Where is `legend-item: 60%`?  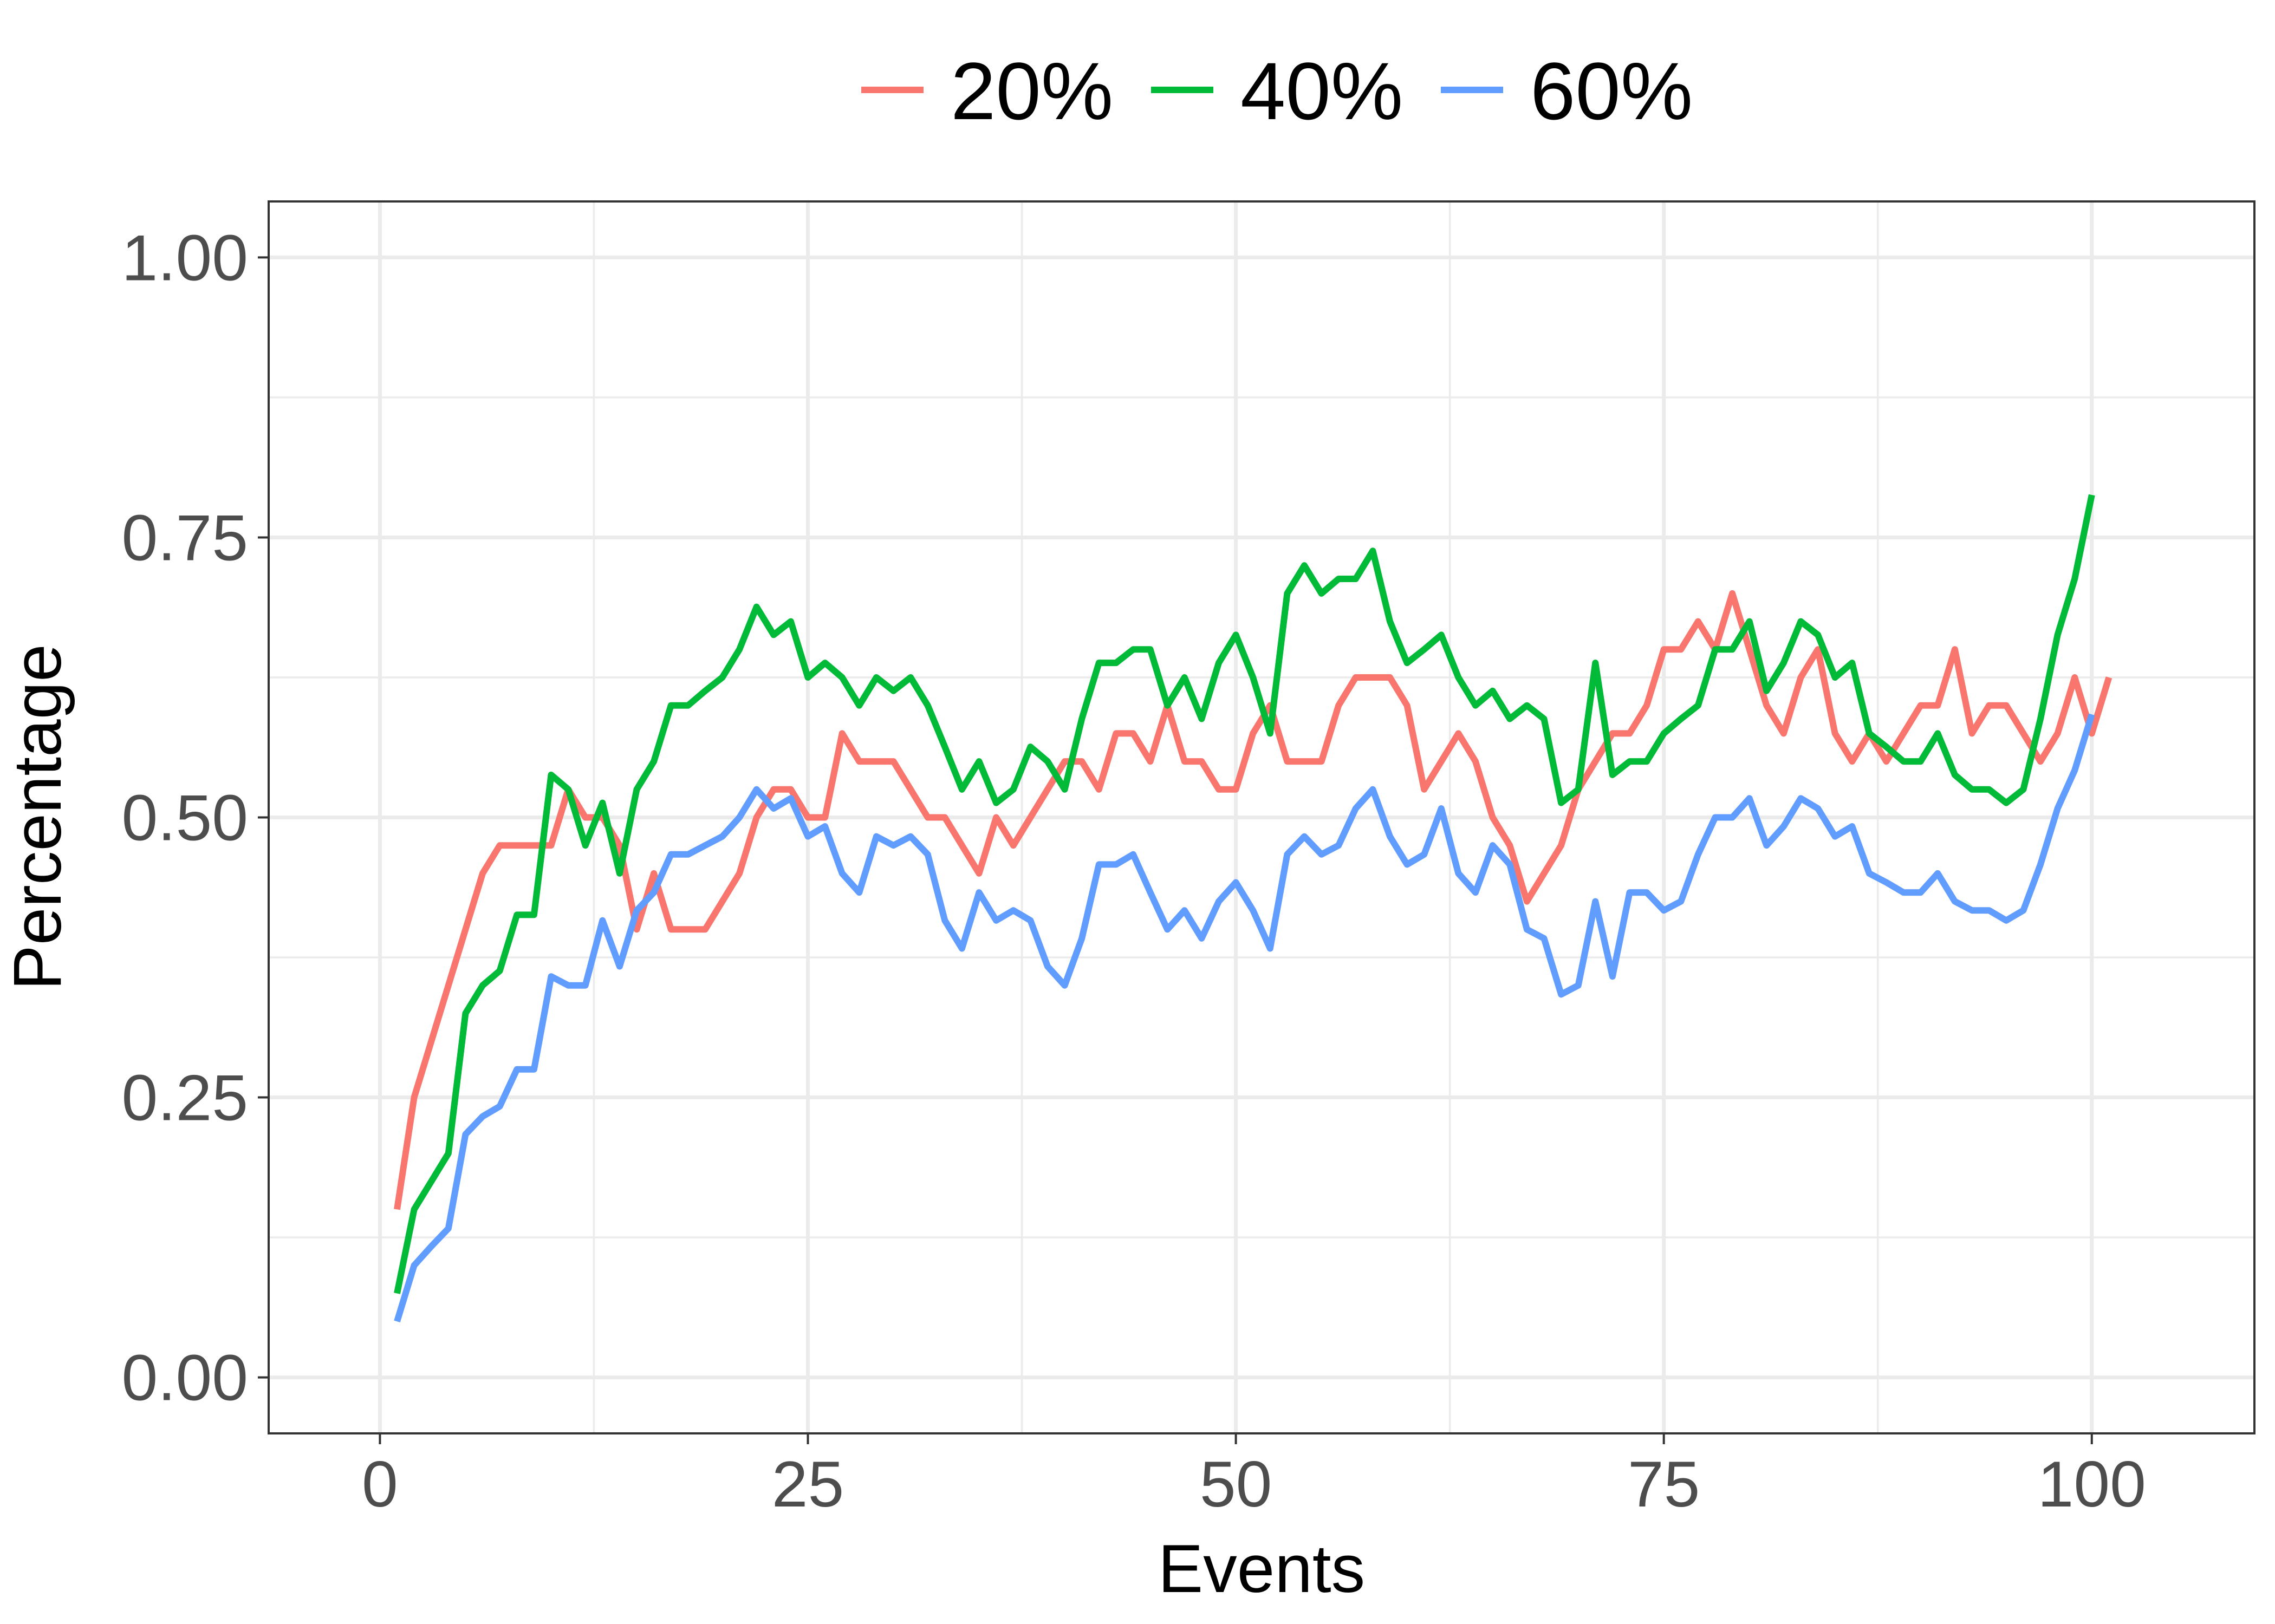
legend-item: 60% is located at coordinates (1567, 90).